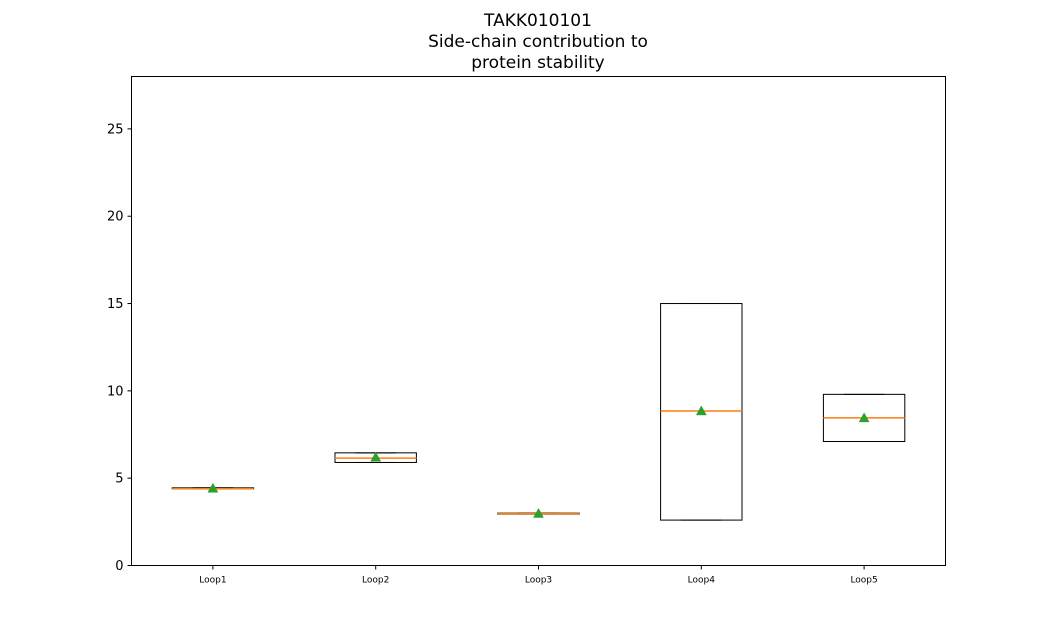 The image size is (1050, 635). I want to click on y-tick-label: 15, so click(115, 304).